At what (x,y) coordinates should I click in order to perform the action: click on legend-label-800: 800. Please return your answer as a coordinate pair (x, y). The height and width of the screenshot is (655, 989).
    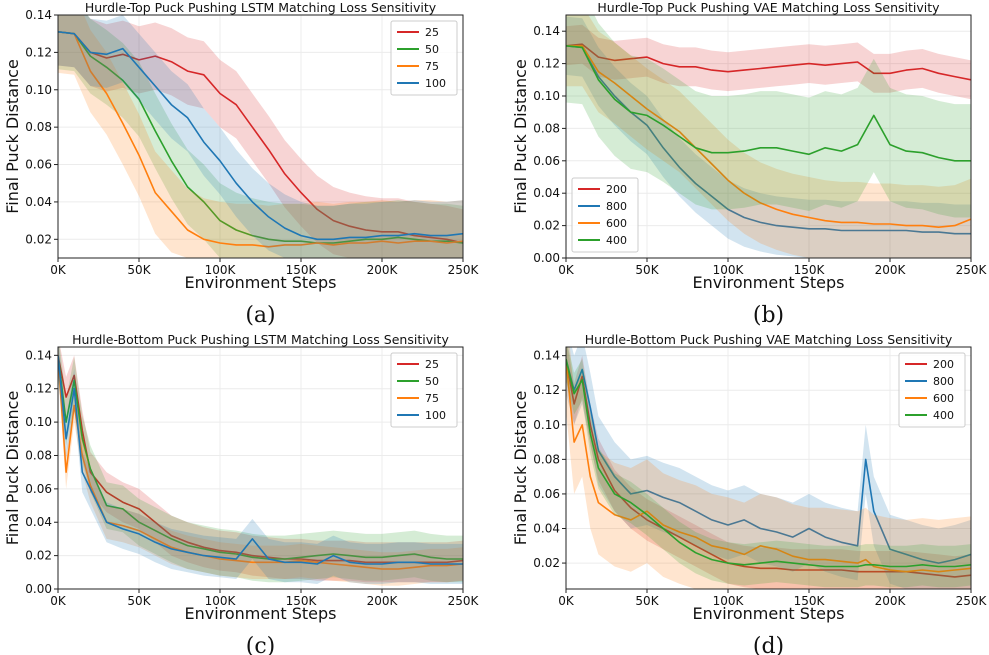
    Looking at the image, I should click on (943, 381).